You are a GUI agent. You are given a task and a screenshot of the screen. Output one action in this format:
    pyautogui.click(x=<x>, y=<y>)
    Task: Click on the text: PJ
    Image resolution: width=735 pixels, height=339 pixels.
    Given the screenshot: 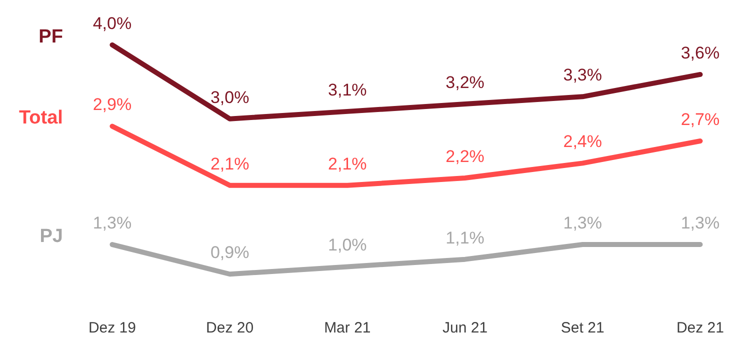 What is the action you would take?
    pyautogui.click(x=51, y=237)
    